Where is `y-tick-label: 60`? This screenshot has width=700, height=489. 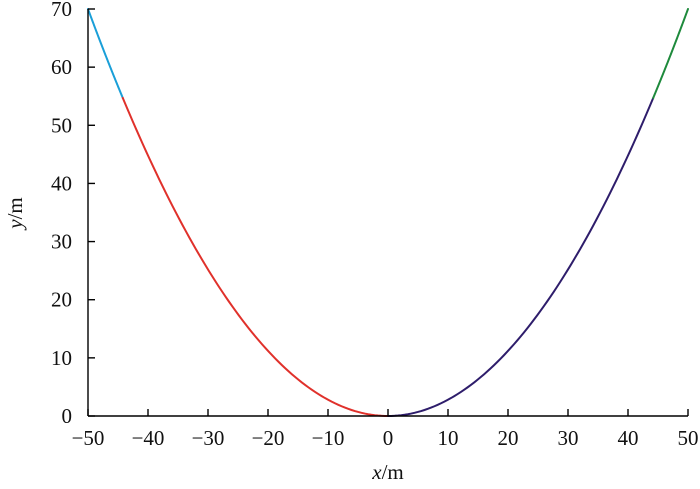
y-tick-label: 60 is located at coordinates (61, 67).